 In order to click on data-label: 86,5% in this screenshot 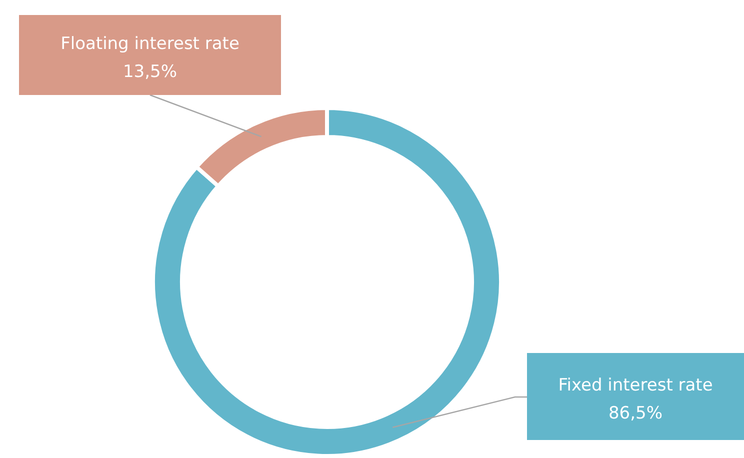, I will do `click(635, 414)`.